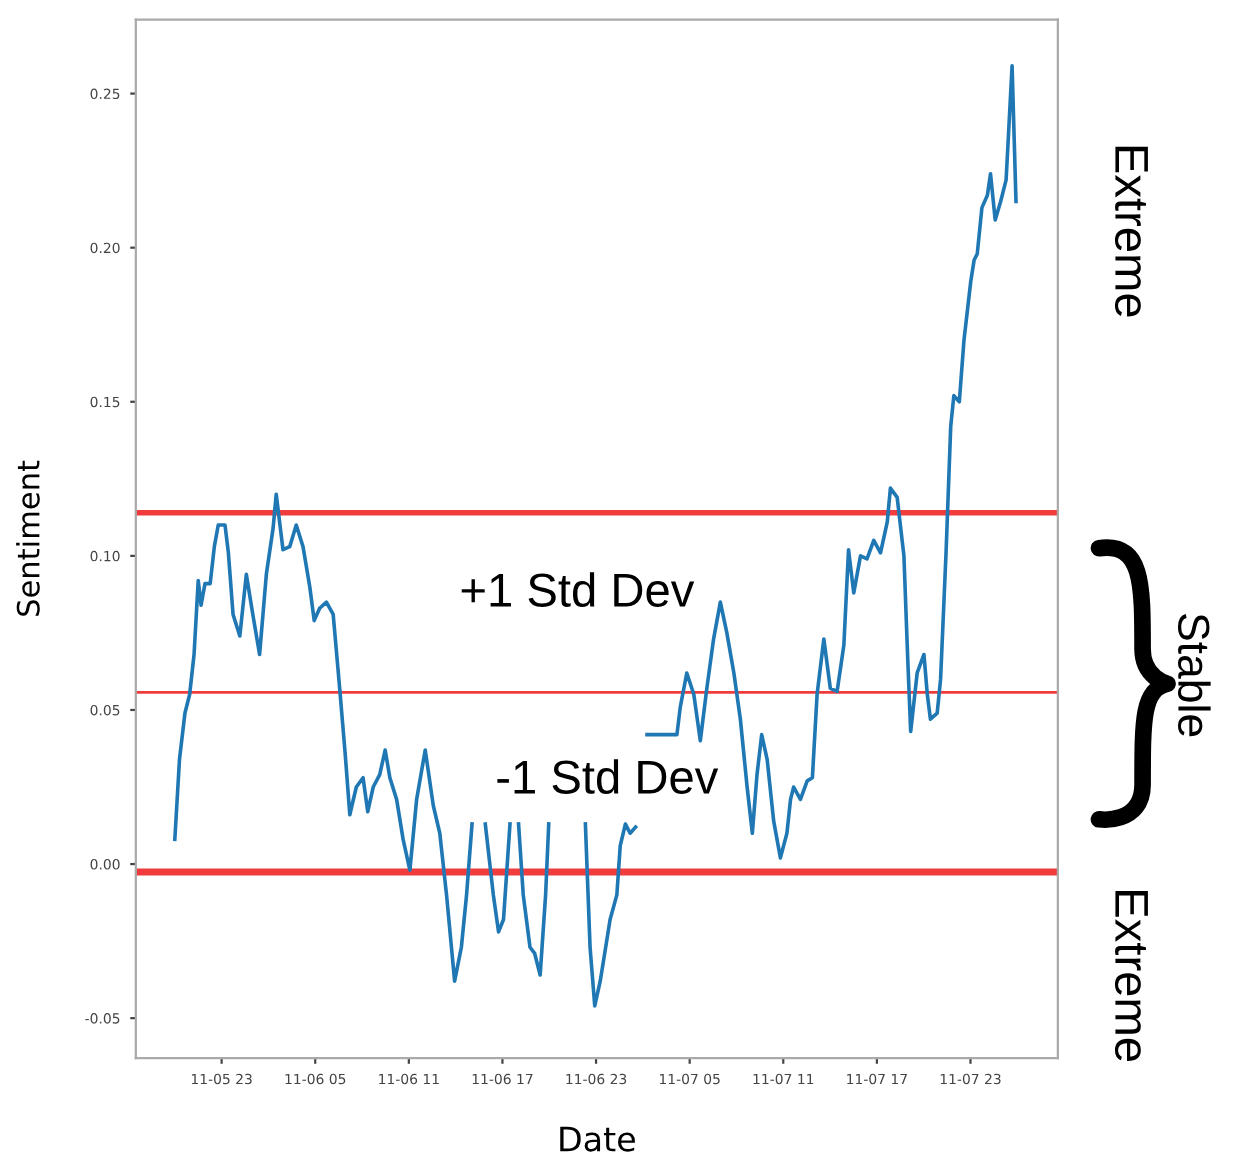 The image size is (1246, 1154). I want to click on text: Stable, so click(1194, 675).